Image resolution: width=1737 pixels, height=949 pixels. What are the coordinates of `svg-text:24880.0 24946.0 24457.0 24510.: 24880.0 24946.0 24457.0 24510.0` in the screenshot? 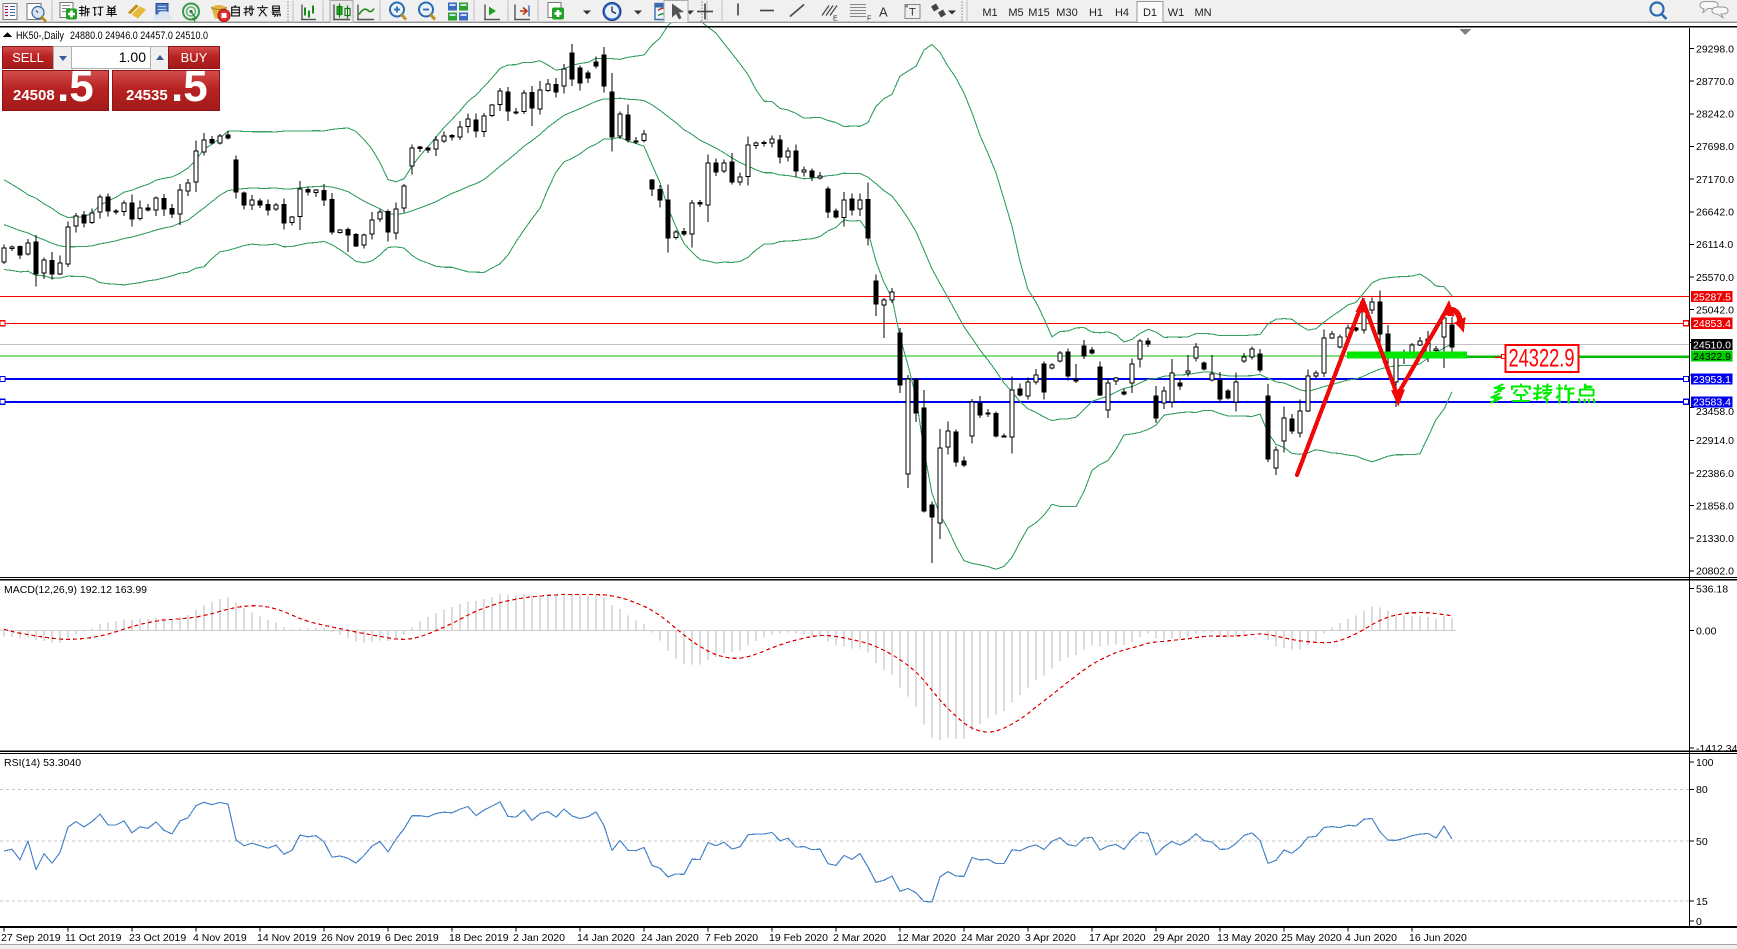 It's located at (139, 36).